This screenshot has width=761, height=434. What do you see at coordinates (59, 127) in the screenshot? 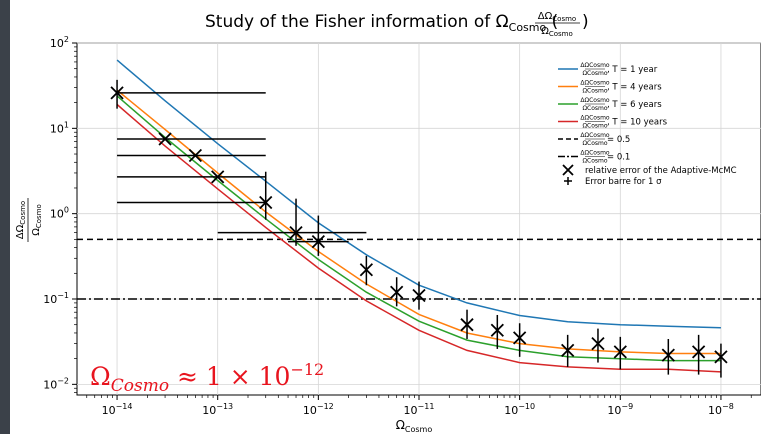
I see `y-tick-label: 10¹` at bounding box center [59, 127].